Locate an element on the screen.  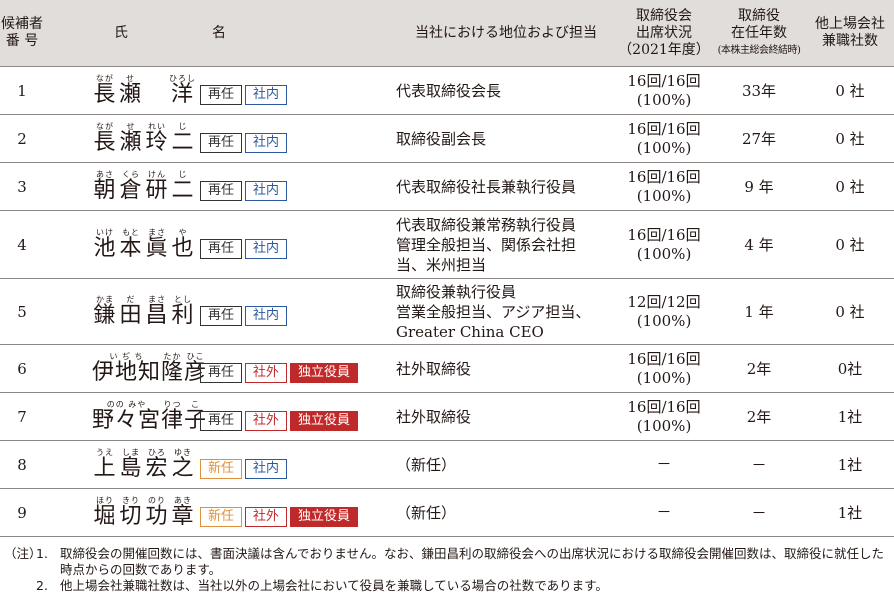
furigana: しま is located at coordinates (131, 452).